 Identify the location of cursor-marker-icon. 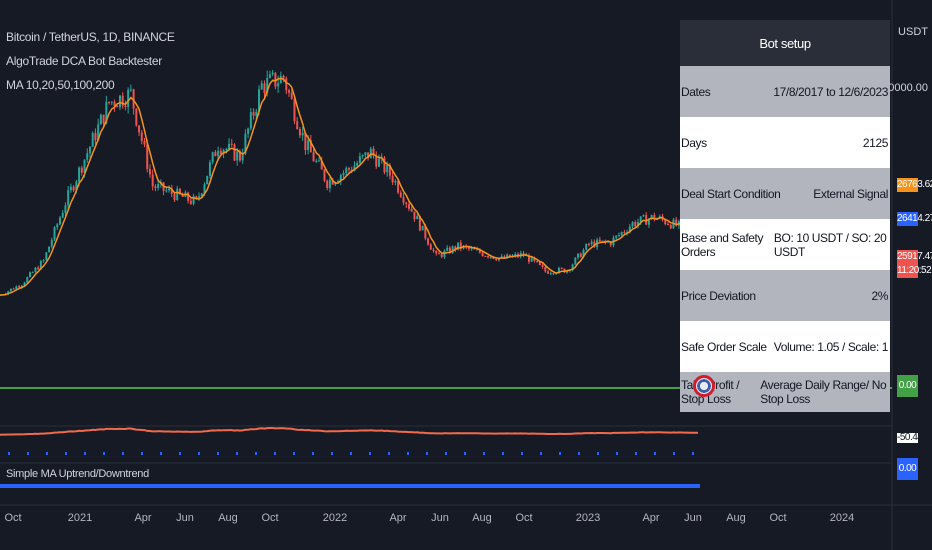
(704, 386).